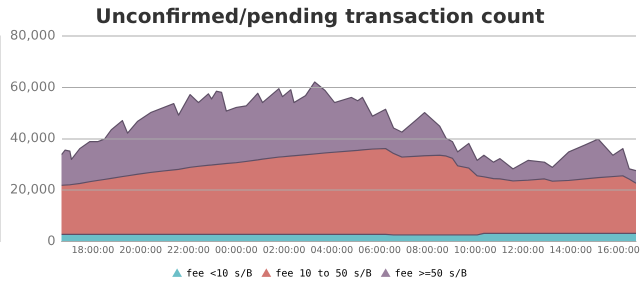  What do you see at coordinates (188, 250) in the screenshot?
I see `x-tick-label: 22:00:00` at bounding box center [188, 250].